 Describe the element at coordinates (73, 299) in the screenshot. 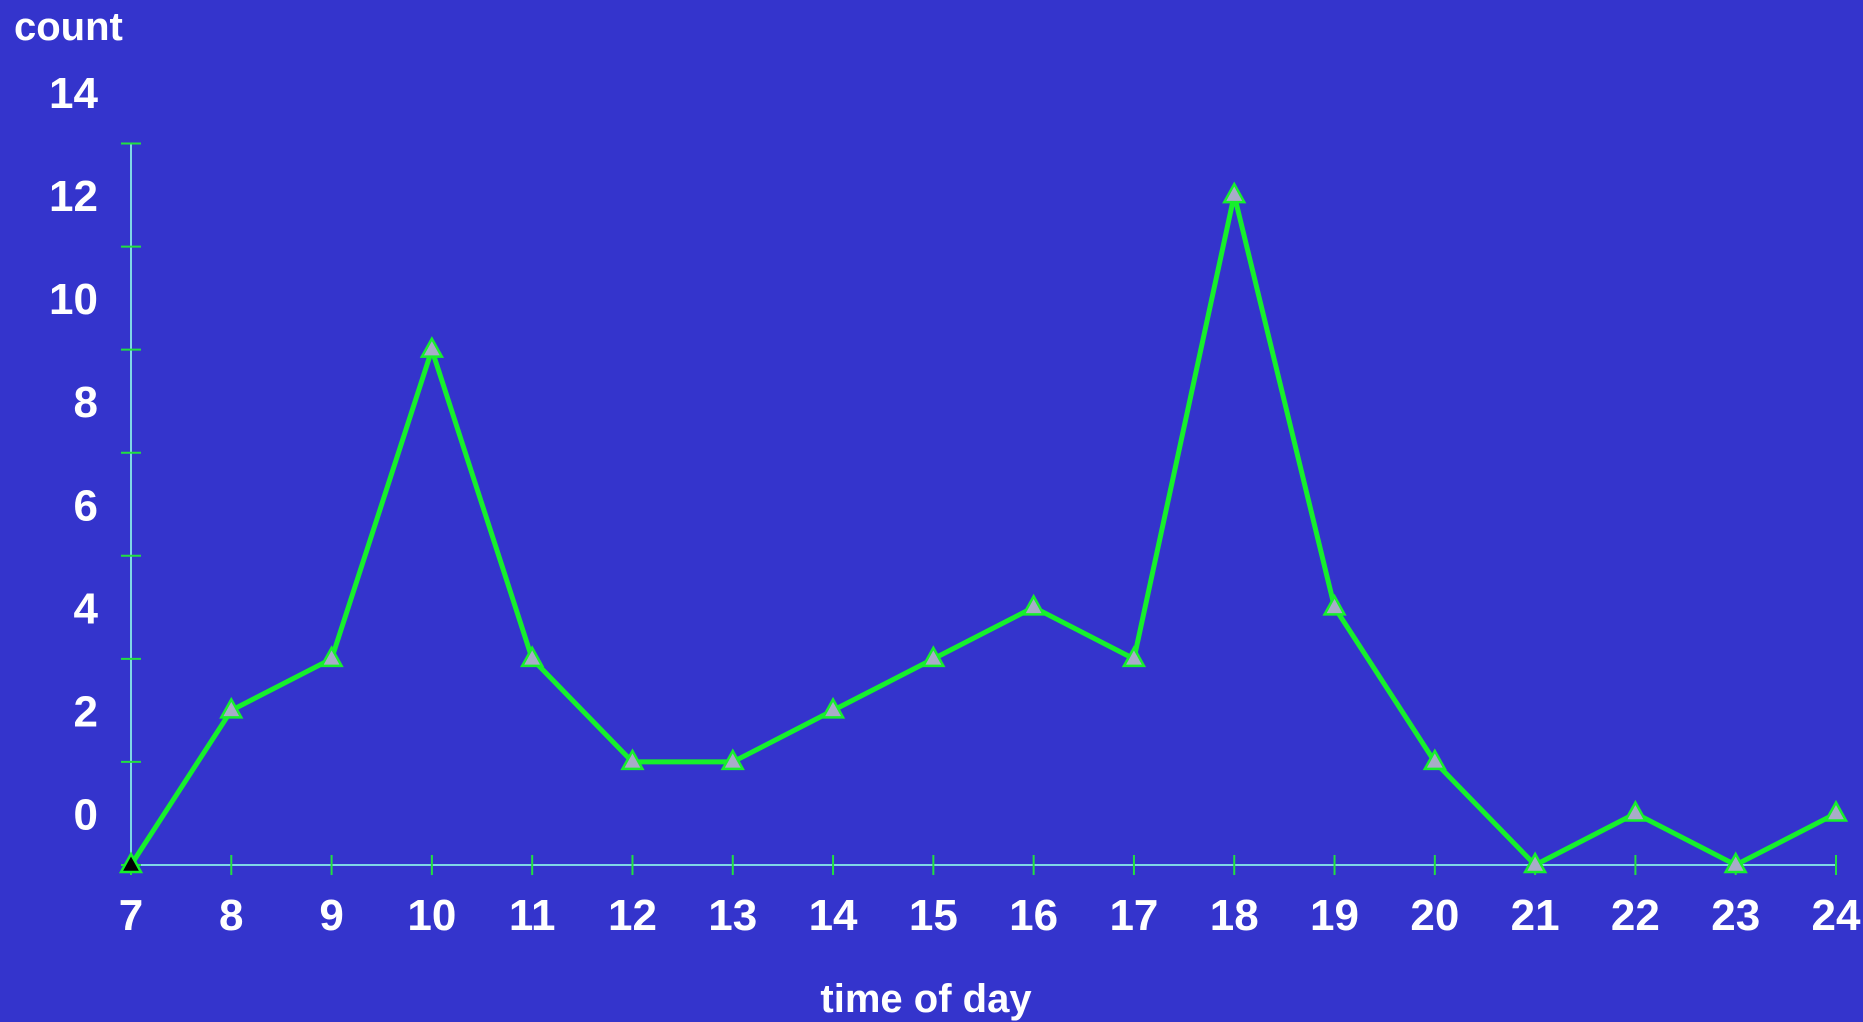

I see `y-tick-label: 10` at that location.